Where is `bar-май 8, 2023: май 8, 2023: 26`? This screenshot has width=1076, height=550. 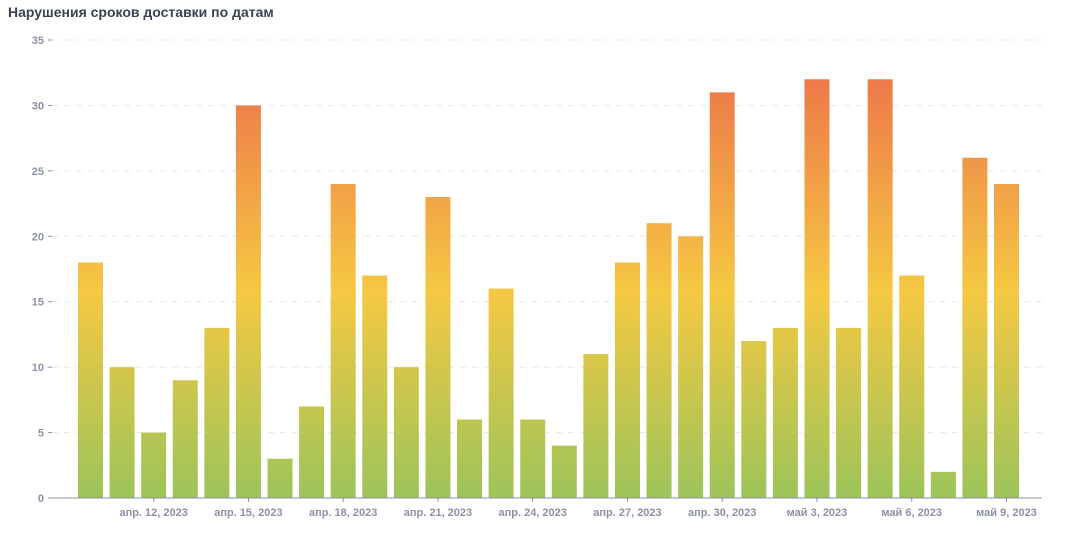
bar-май 8, 2023: май 8, 2023: 26 is located at coordinates (975, 327).